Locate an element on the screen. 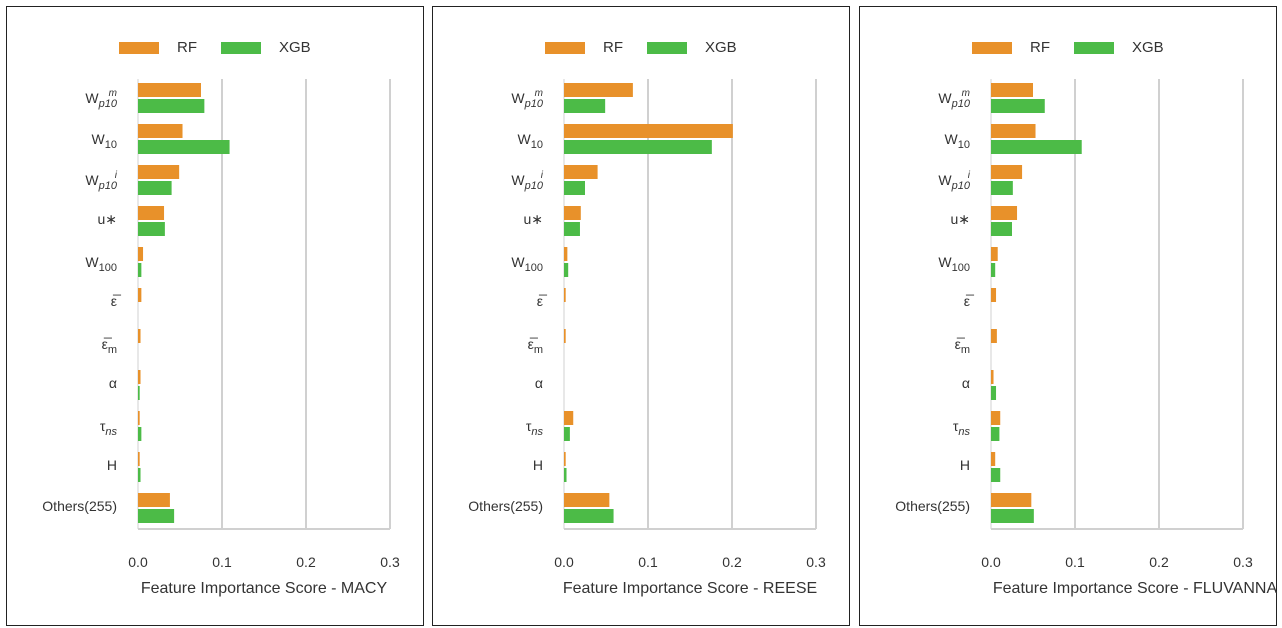 Image resolution: width=1282 pixels, height=628 pixels. x-axis-title: Feature Importance Score - REESE is located at coordinates (690, 588).